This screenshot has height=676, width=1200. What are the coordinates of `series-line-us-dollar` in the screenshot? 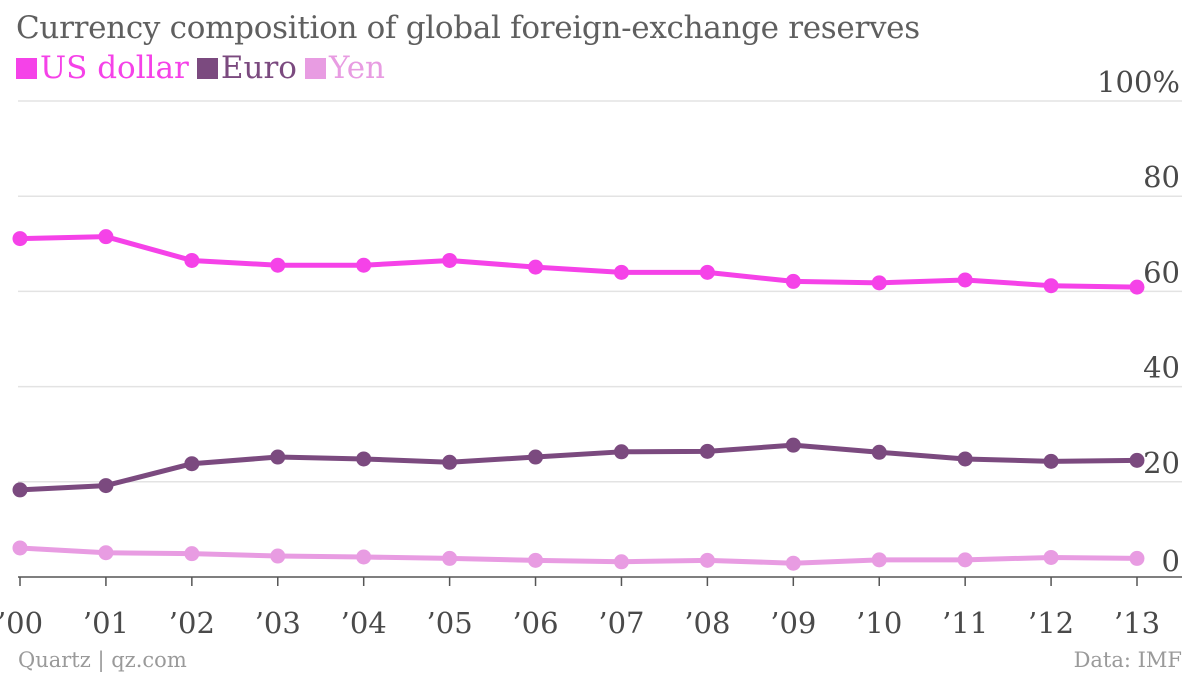 It's located at (578, 262).